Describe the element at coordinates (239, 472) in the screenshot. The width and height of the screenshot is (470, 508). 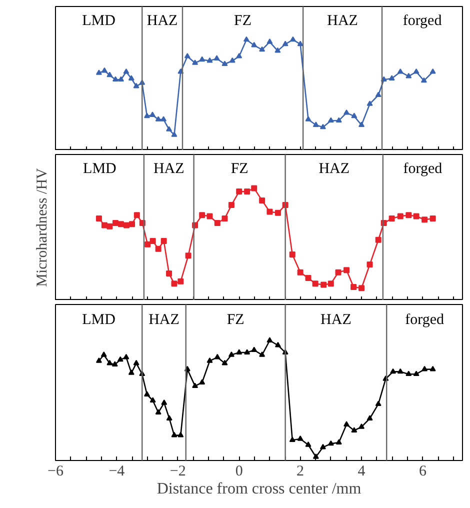
I see `x-tick-label: 0` at that location.